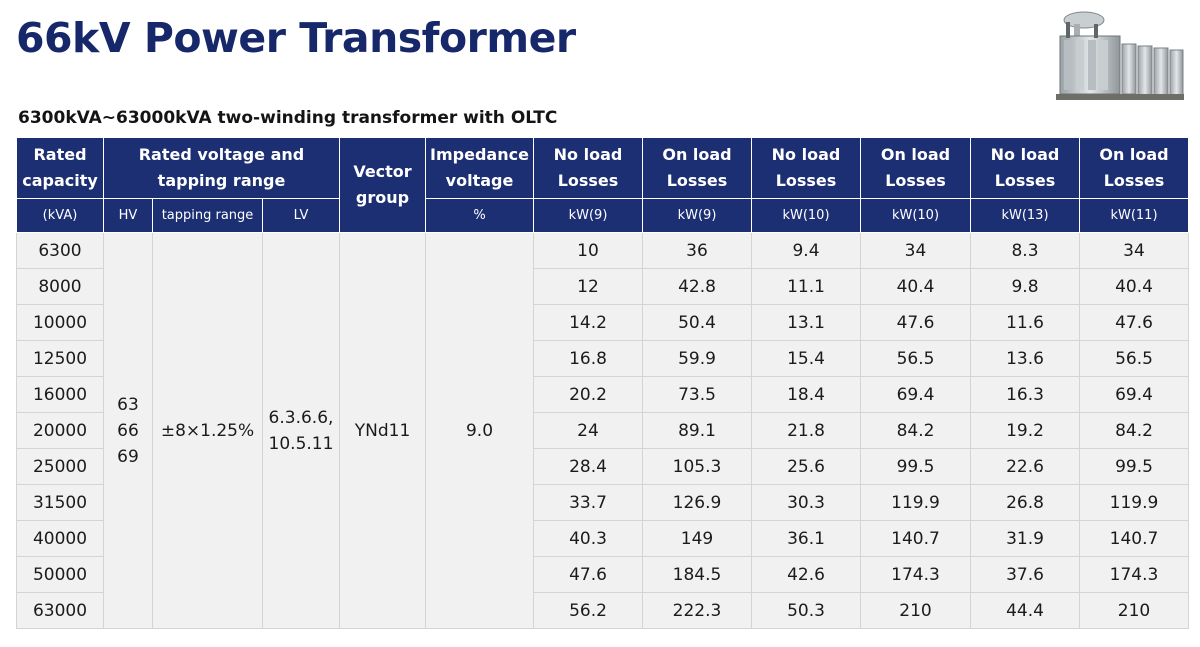  I want to click on table-row: 25000 28.4 105.3 25.6 99.5 22.6 99.5, so click(602, 466).